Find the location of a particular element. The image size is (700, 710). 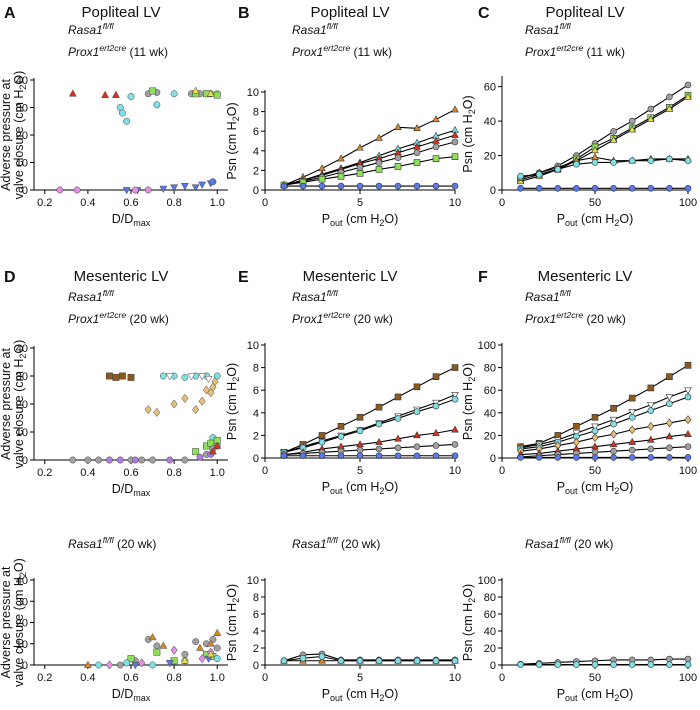

panel-letter: D is located at coordinates (10, 277).